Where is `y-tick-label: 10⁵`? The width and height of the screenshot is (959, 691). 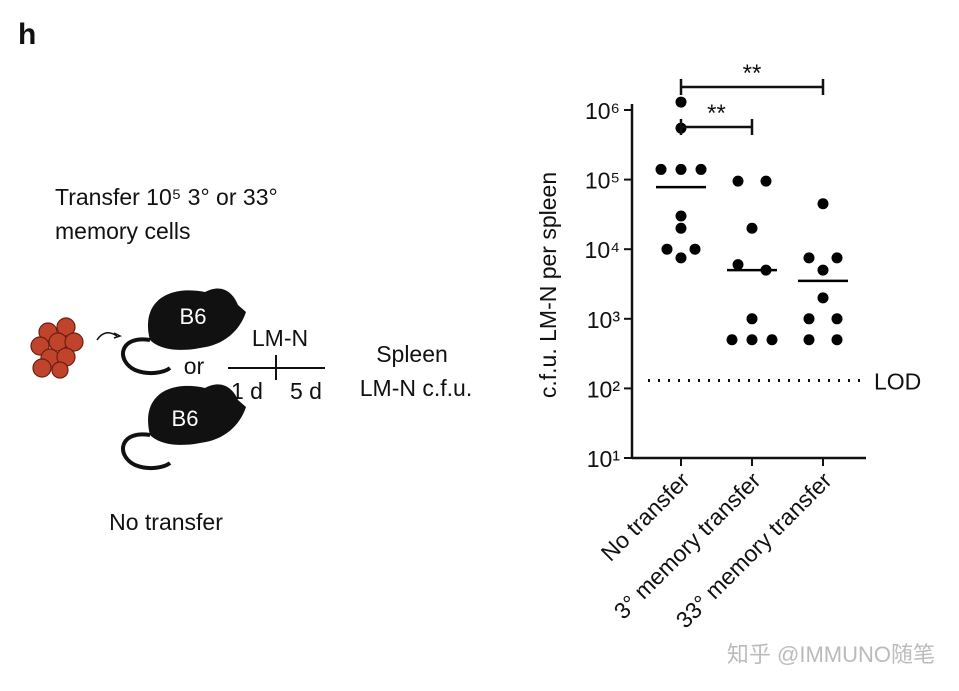 y-tick-label: 10⁵ is located at coordinates (602, 181).